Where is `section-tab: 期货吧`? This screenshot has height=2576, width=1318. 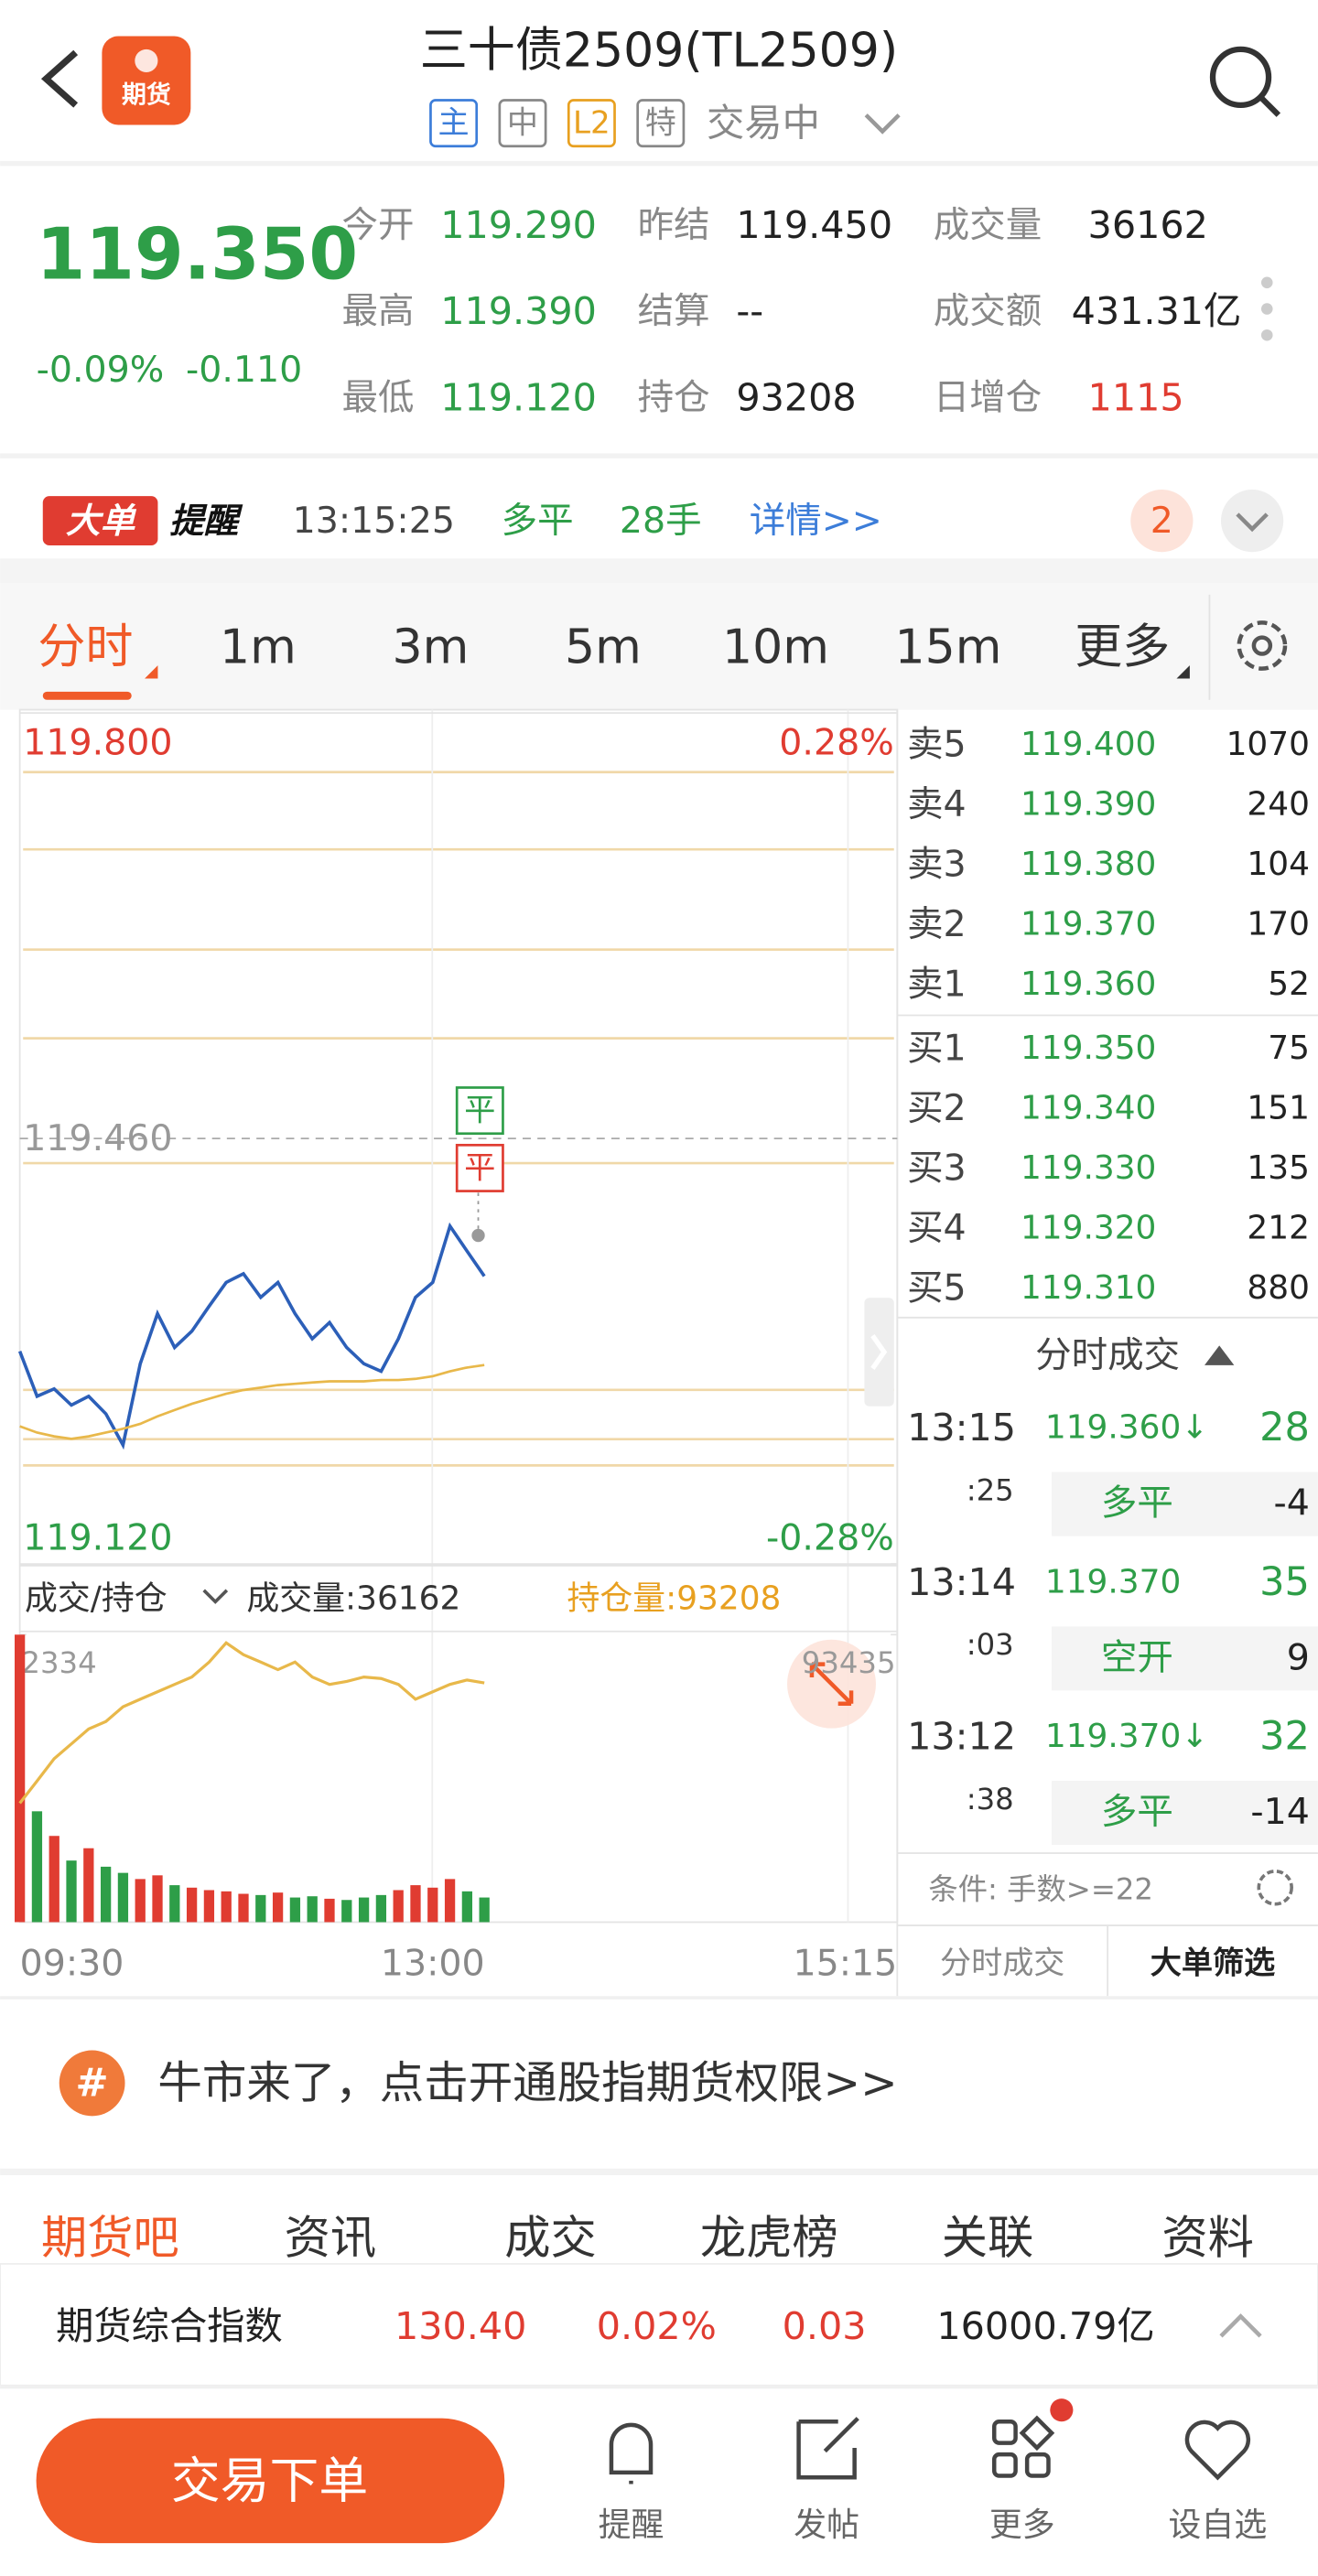
section-tab: 期货吧 is located at coordinates (110, 2238).